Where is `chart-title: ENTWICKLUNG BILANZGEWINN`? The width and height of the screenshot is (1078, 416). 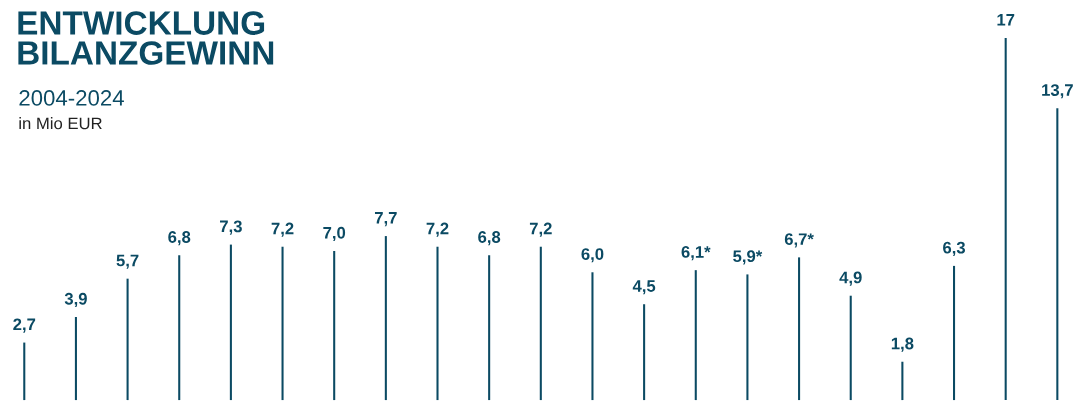
chart-title: ENTWICKLUNG BILANZGEWINN is located at coordinates (146, 38).